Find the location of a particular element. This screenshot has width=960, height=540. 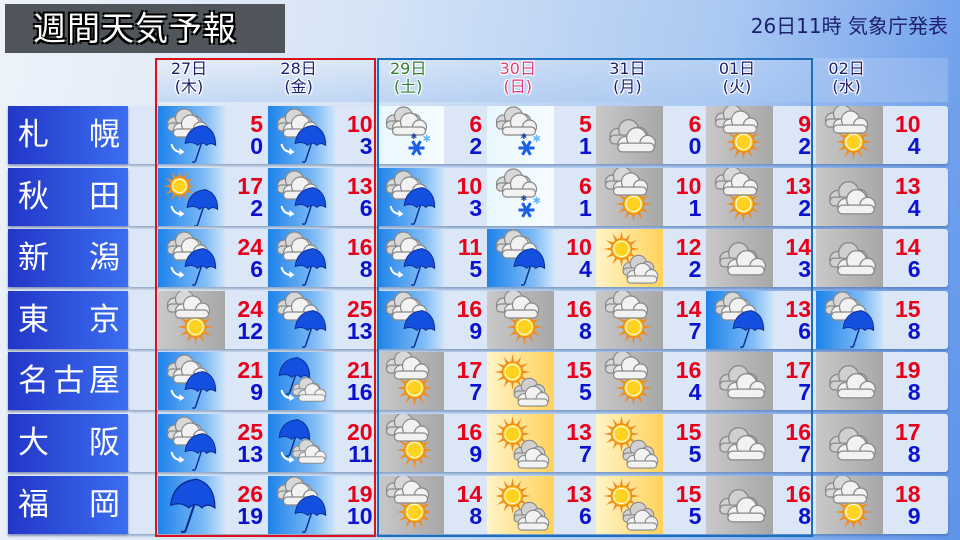

city-name-char: 古 is located at coordinates (69, 381).